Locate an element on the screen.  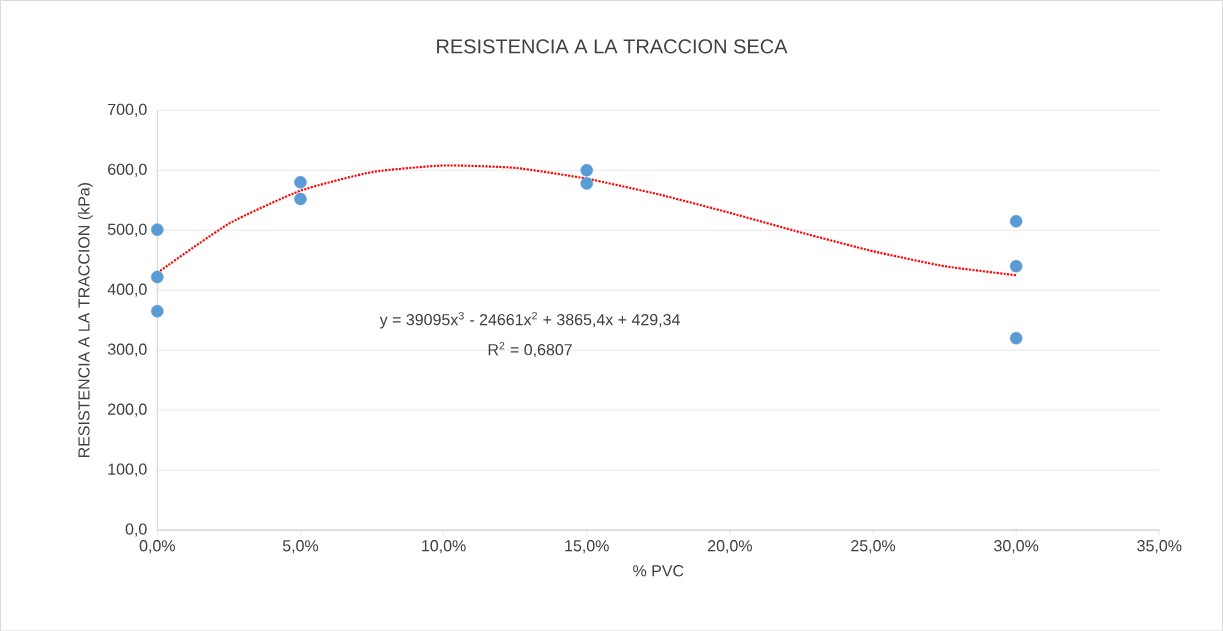
chart-title: RESISTENCIA A LA TRACCION SECA is located at coordinates (612, 46).